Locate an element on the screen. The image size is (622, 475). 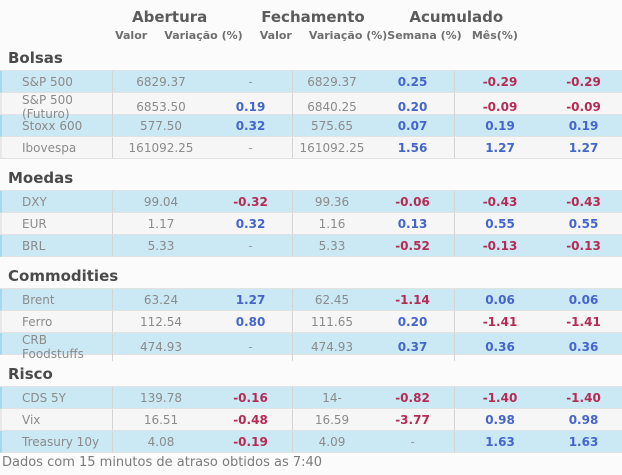
subheader-variacao-abertura: Variação (%) is located at coordinates (203, 35).